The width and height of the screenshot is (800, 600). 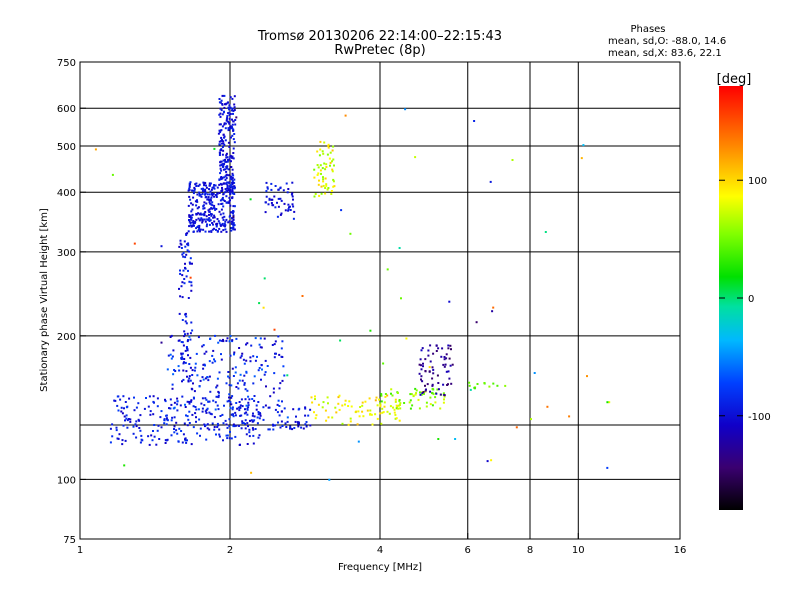 What do you see at coordinates (80, 550) in the screenshot?
I see `x-tick-label: 1` at bounding box center [80, 550].